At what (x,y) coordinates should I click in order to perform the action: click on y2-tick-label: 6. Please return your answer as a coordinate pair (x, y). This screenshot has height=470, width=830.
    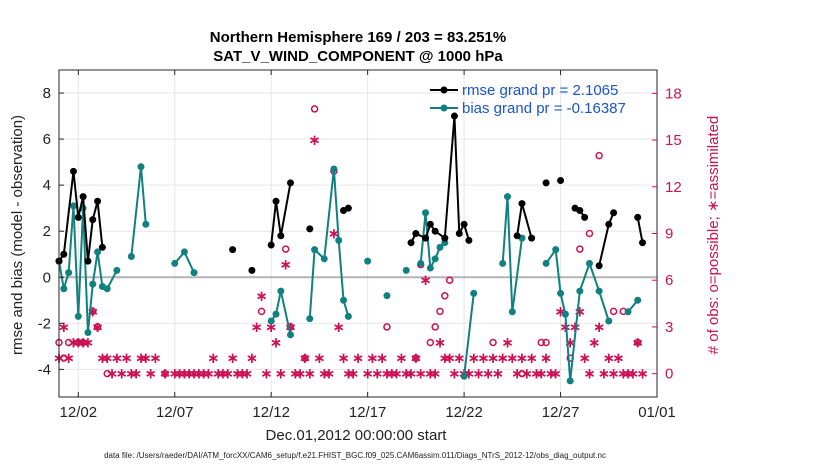
    Looking at the image, I should click on (669, 280).